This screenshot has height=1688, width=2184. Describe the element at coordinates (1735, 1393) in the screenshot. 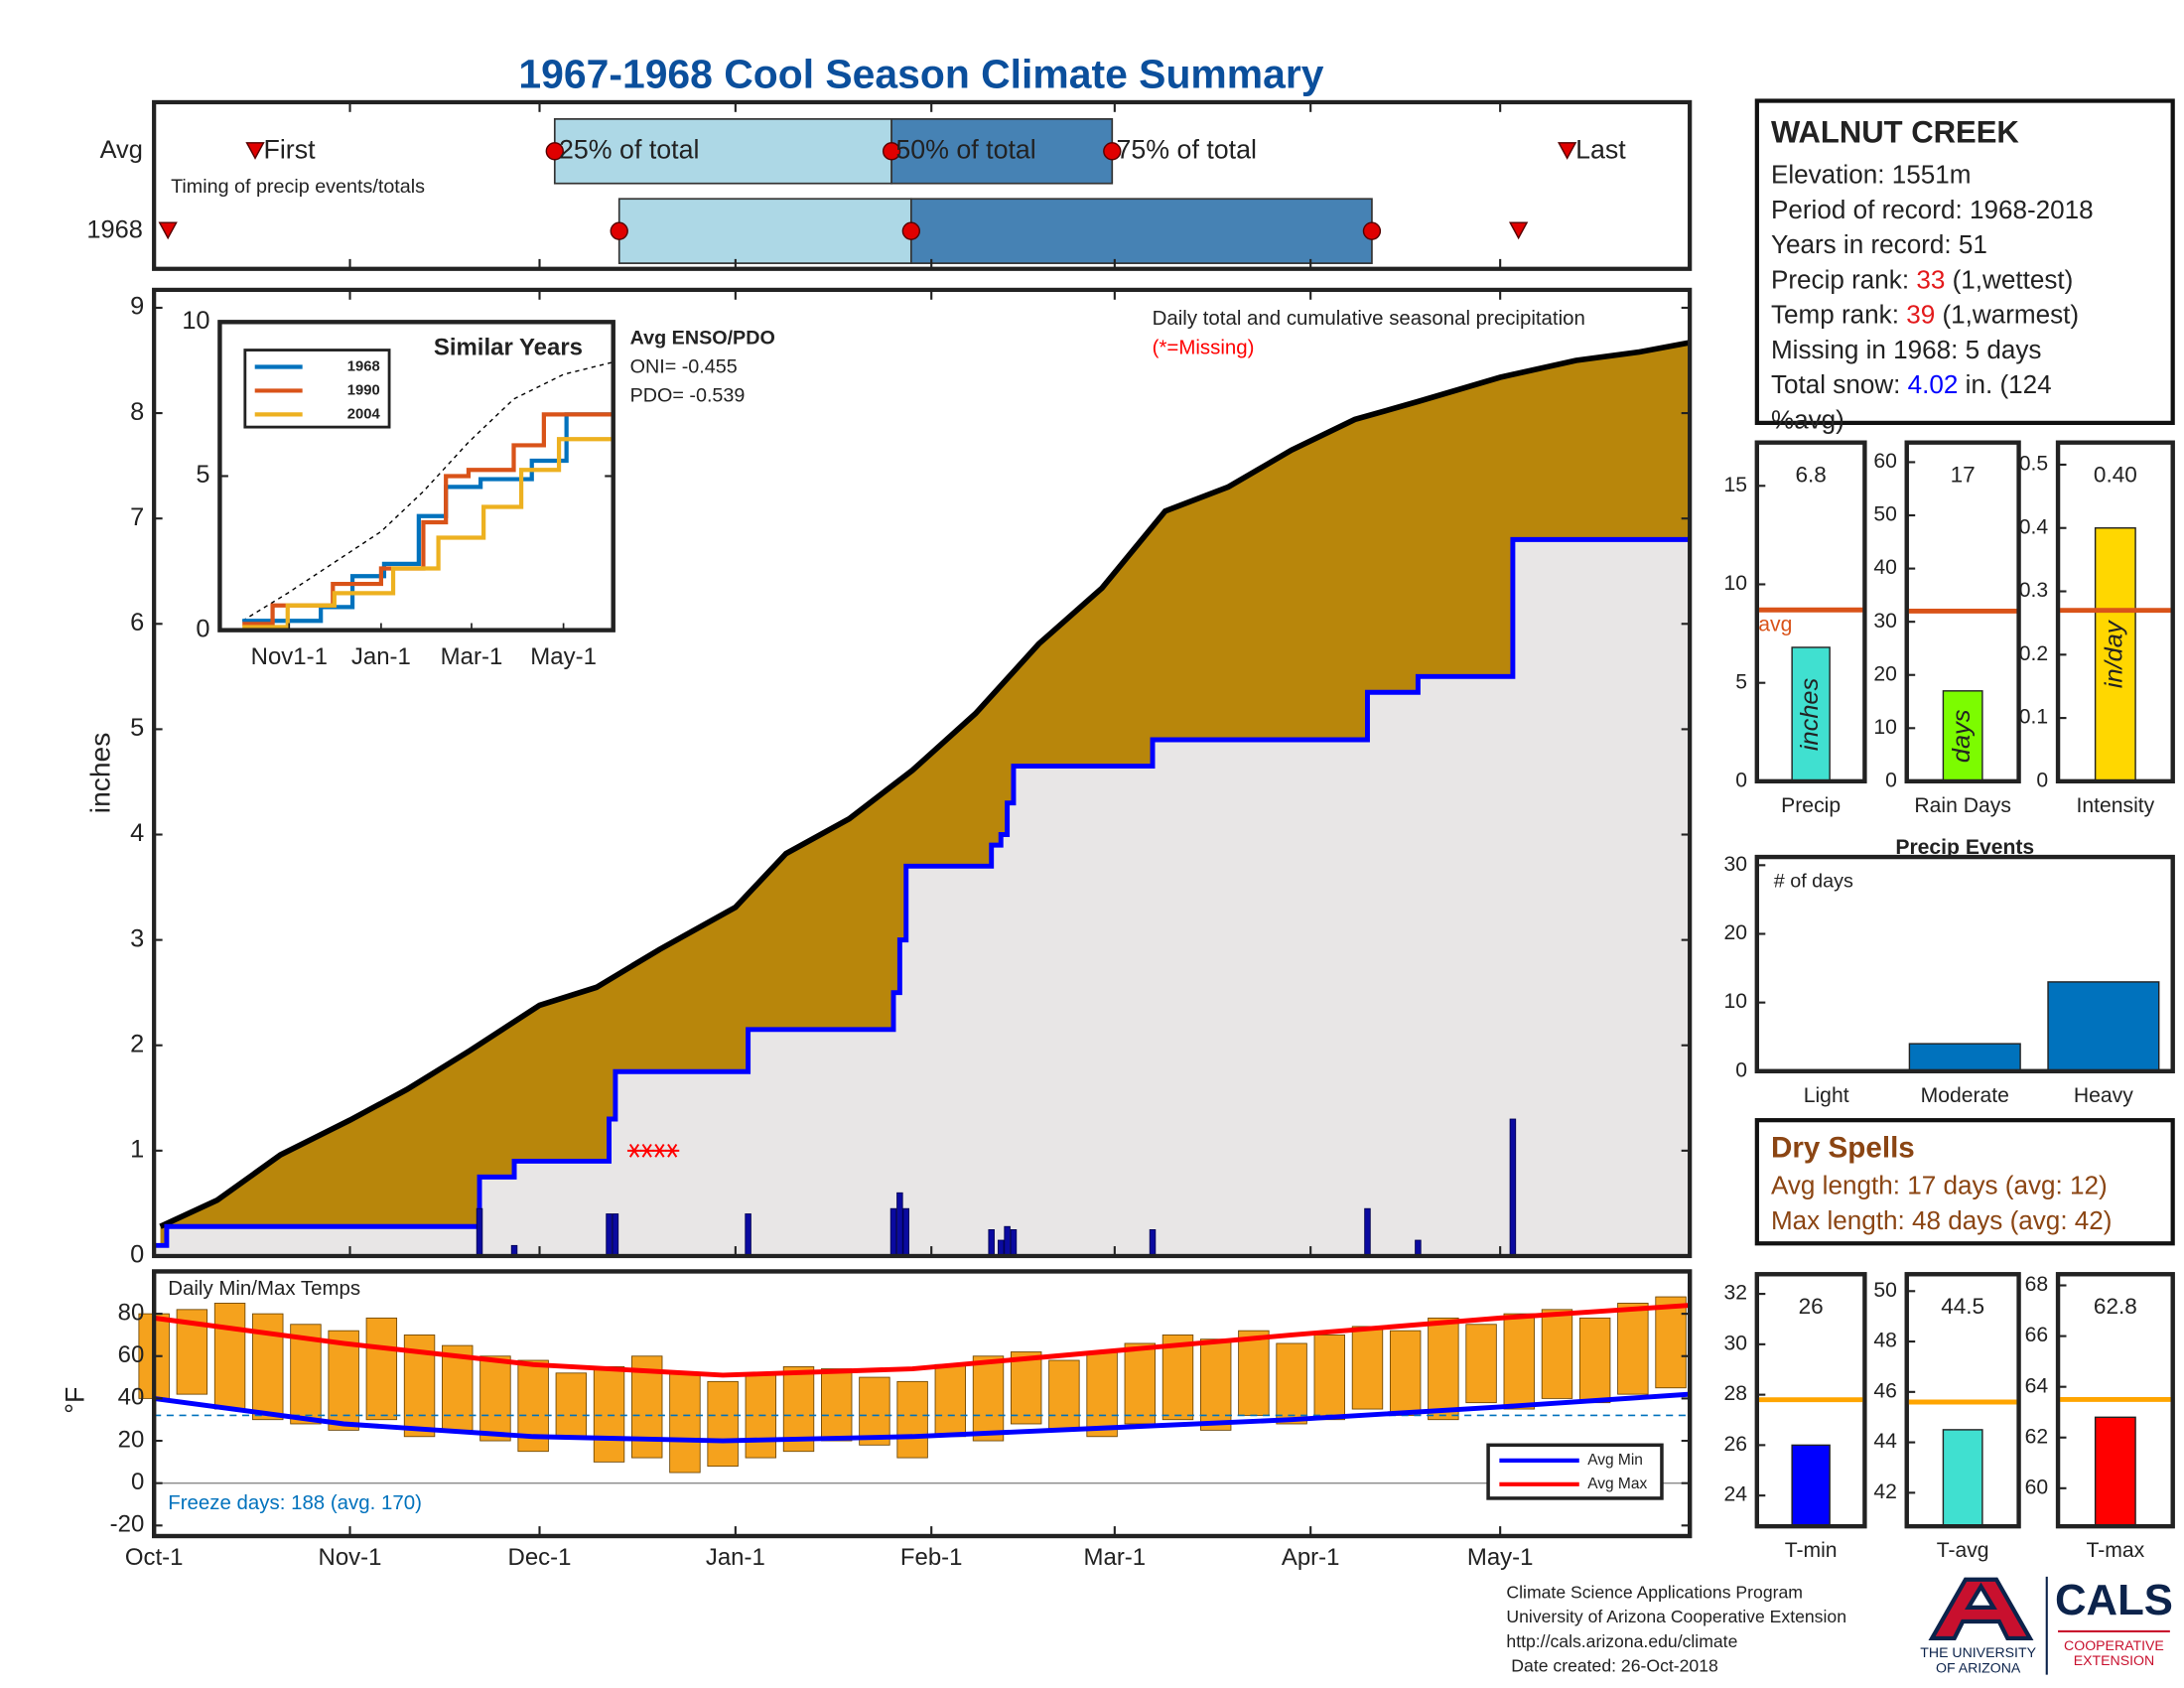

I see `y-tick-label: 28` at that location.